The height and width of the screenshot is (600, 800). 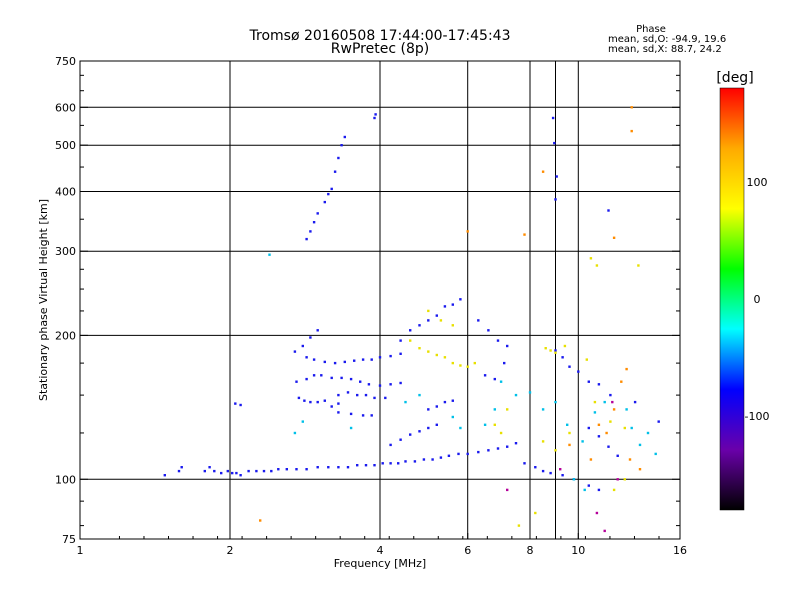 I want to click on colorbar-ticks: 100 0 -100, so click(x=757, y=299).